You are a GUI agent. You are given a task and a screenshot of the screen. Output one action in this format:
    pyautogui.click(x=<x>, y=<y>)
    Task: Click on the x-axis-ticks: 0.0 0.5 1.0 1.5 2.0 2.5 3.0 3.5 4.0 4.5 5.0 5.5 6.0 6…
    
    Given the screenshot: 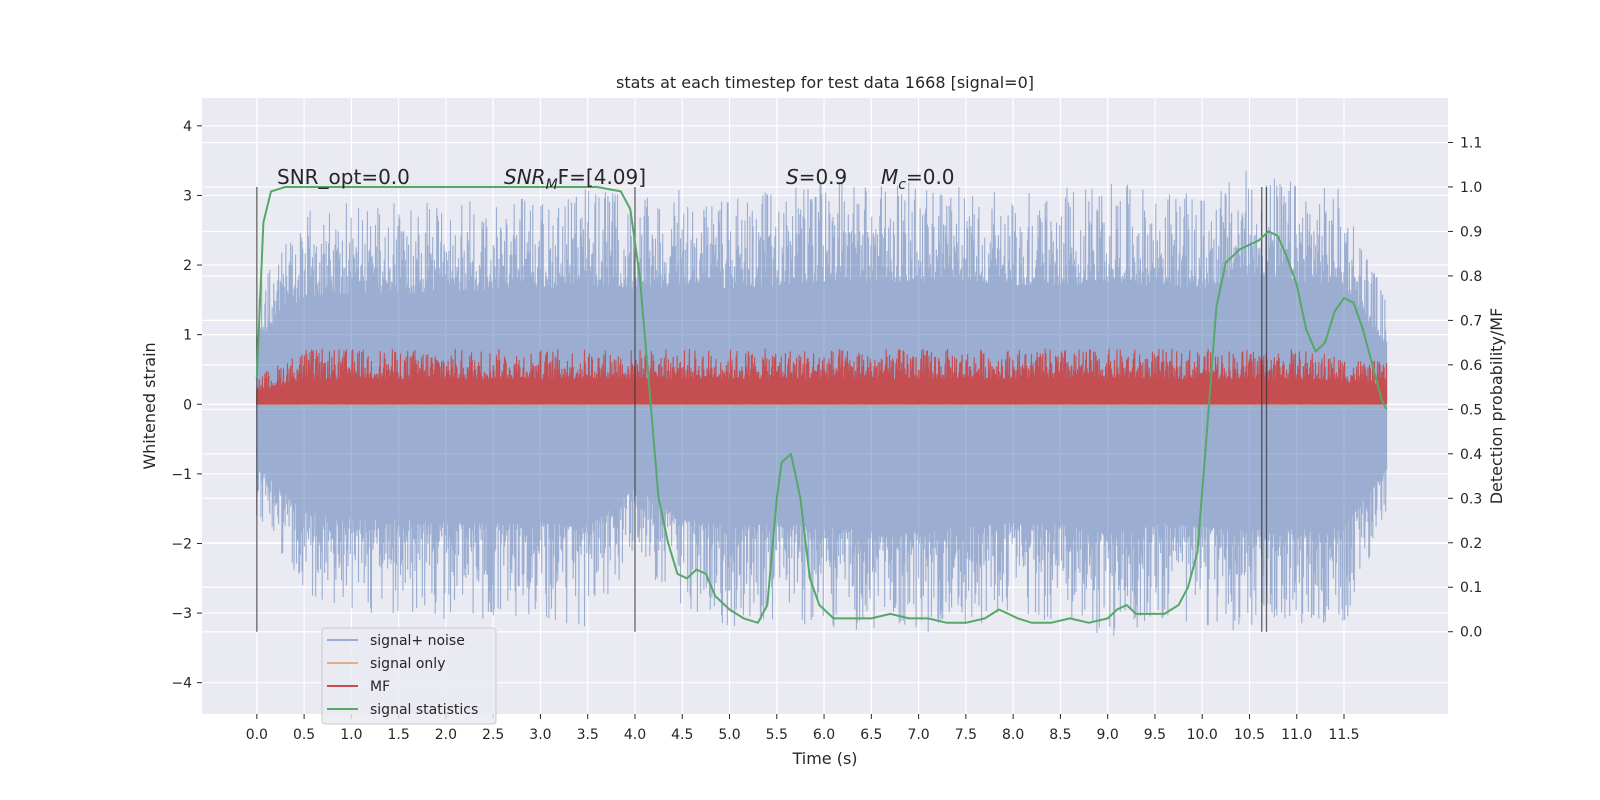 What is the action you would take?
    pyautogui.click(x=803, y=728)
    